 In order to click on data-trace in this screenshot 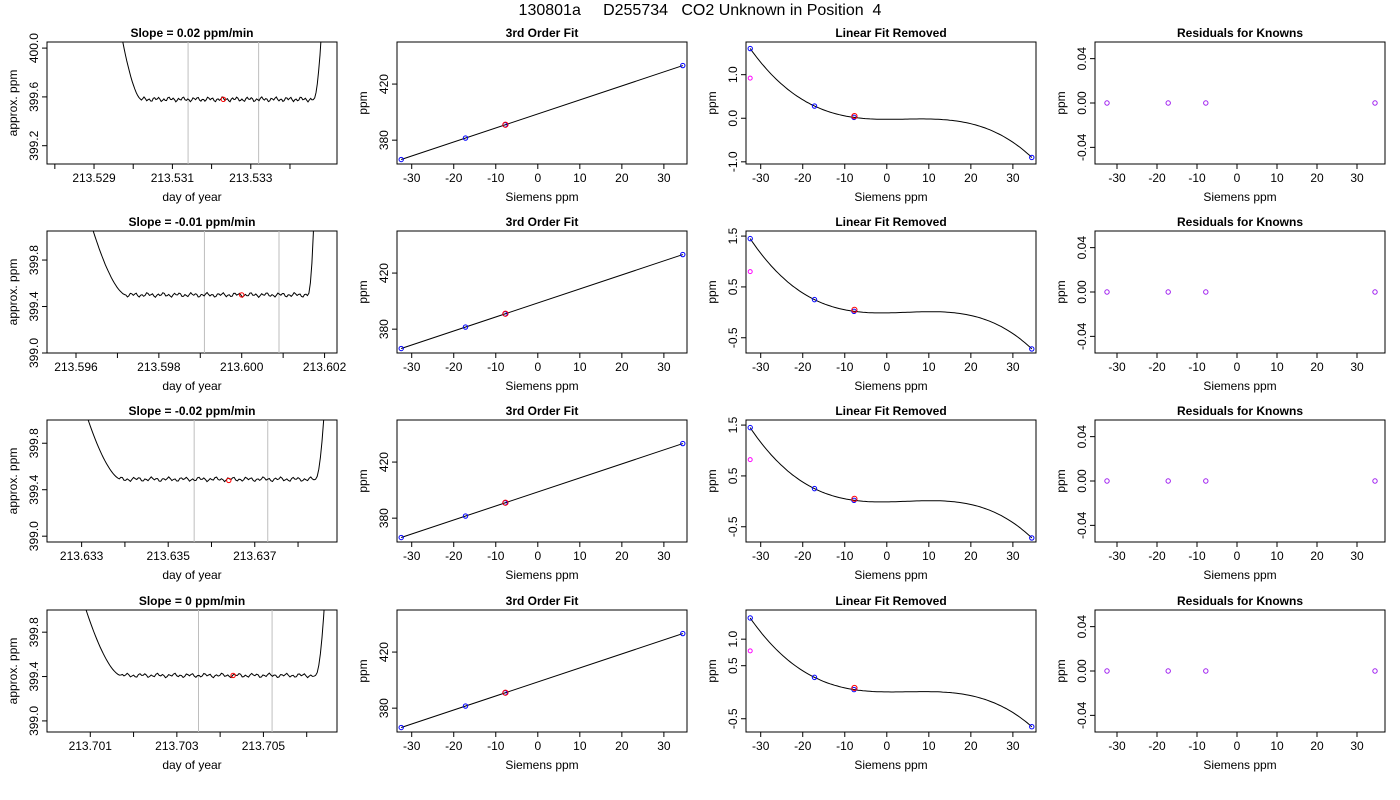, I will do `click(206, 451)`.